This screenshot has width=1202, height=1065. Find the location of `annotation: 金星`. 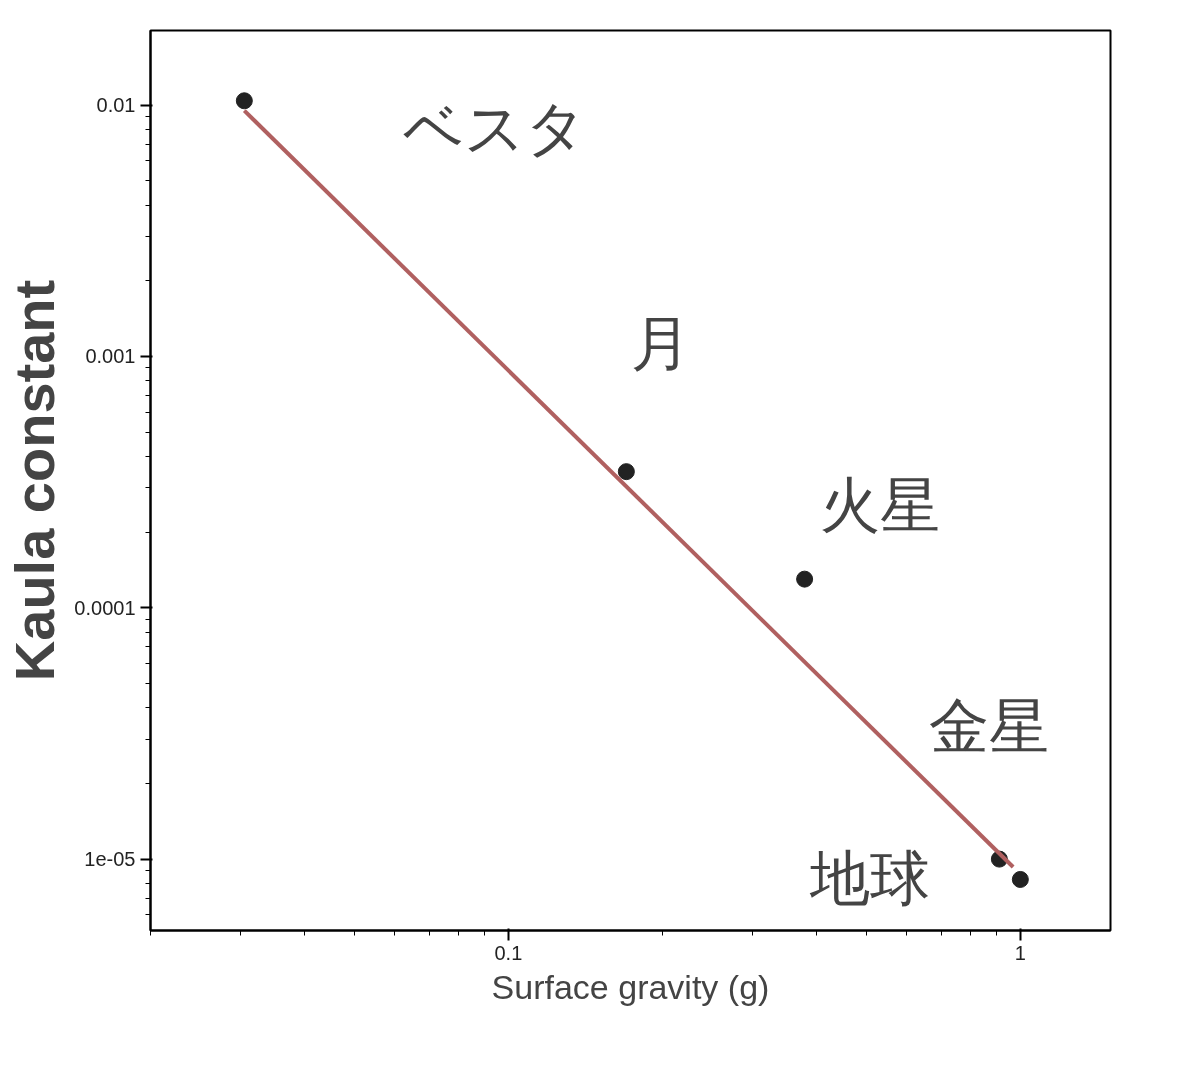

annotation: 金星 is located at coordinates (989, 727).